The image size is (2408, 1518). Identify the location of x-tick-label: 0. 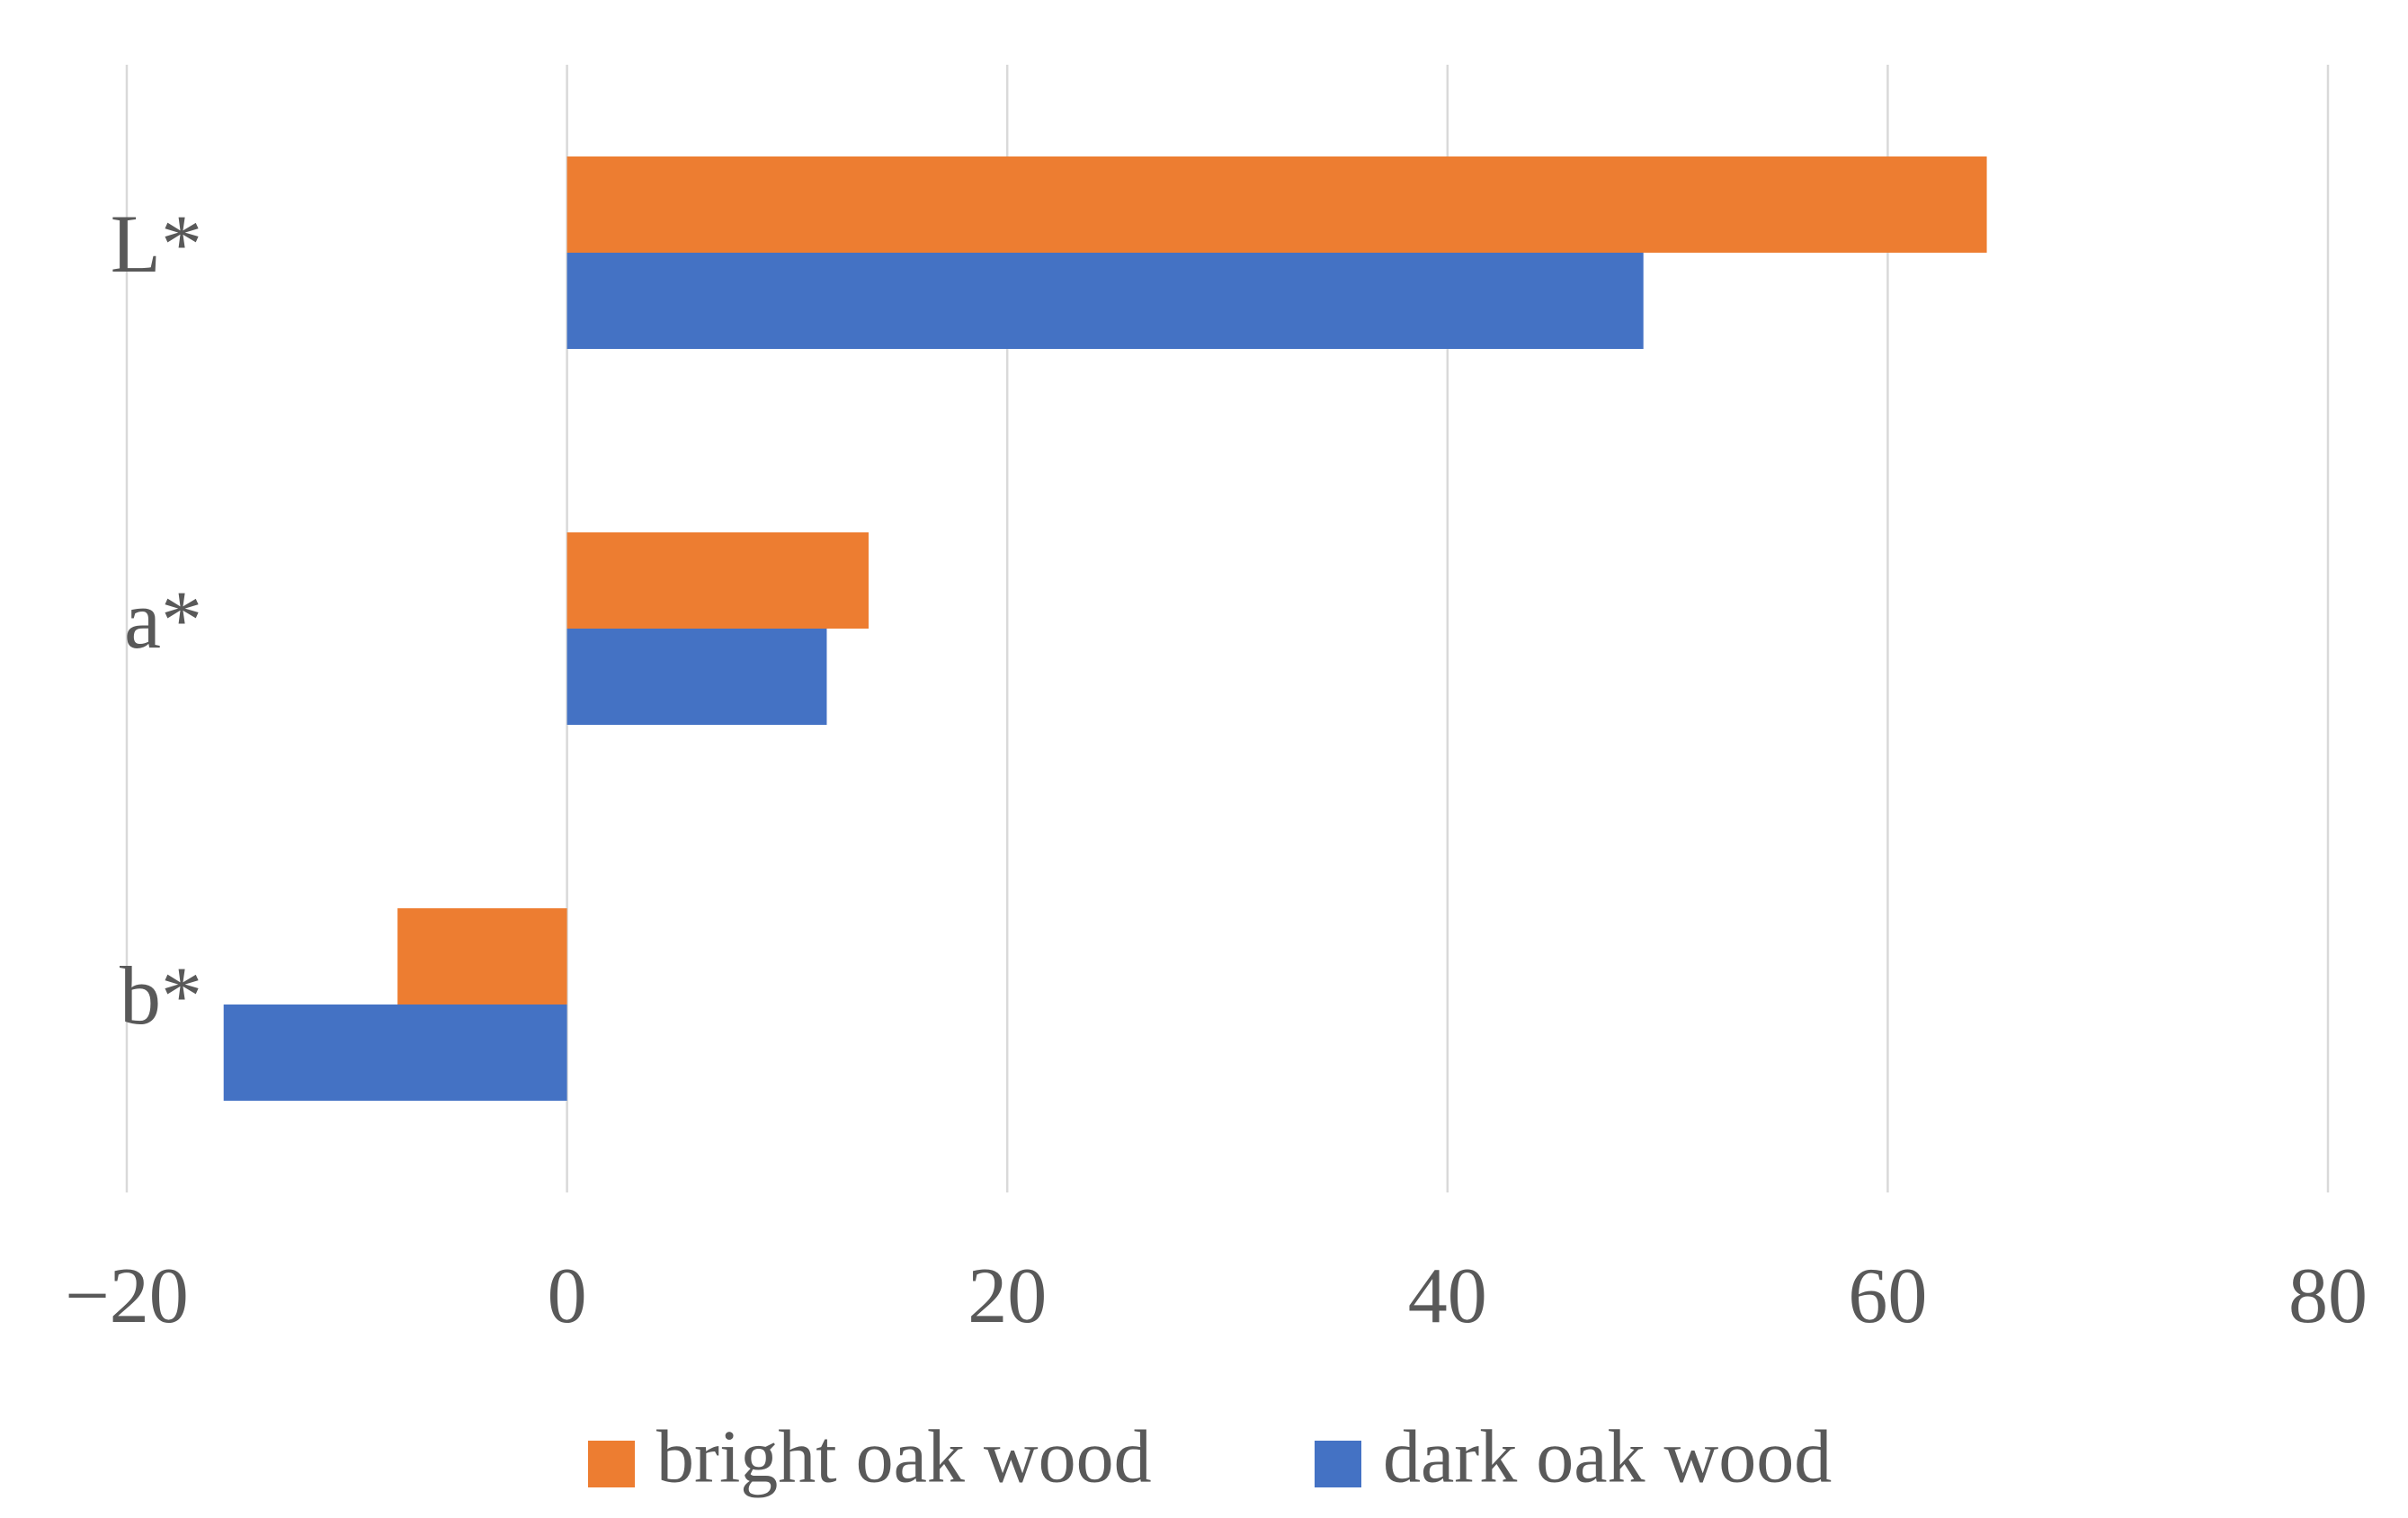
(567, 1297).